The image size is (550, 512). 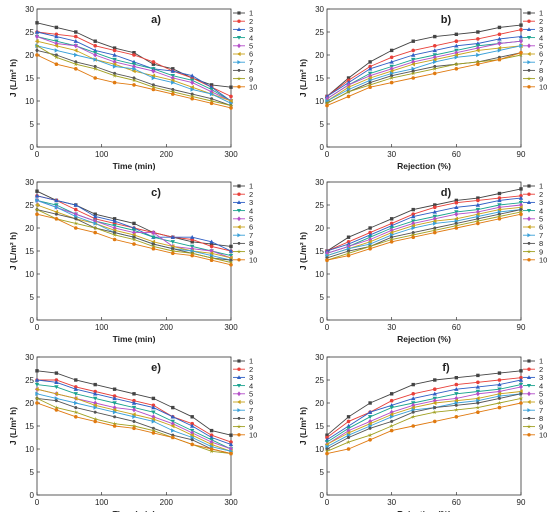 What do you see at coordinates (29, 182) in the screenshot?
I see `y-tick-label: 30` at bounding box center [29, 182].